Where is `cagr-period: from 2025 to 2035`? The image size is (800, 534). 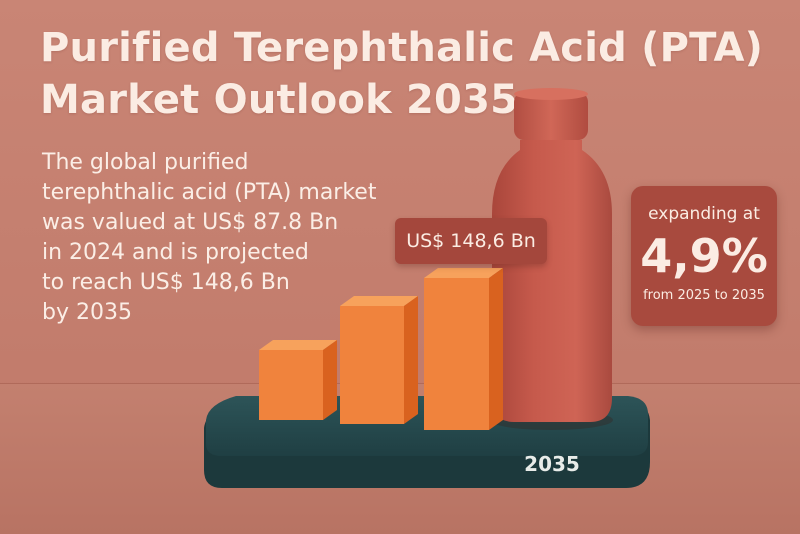
cagr-period: from 2025 to 2035 is located at coordinates (704, 295).